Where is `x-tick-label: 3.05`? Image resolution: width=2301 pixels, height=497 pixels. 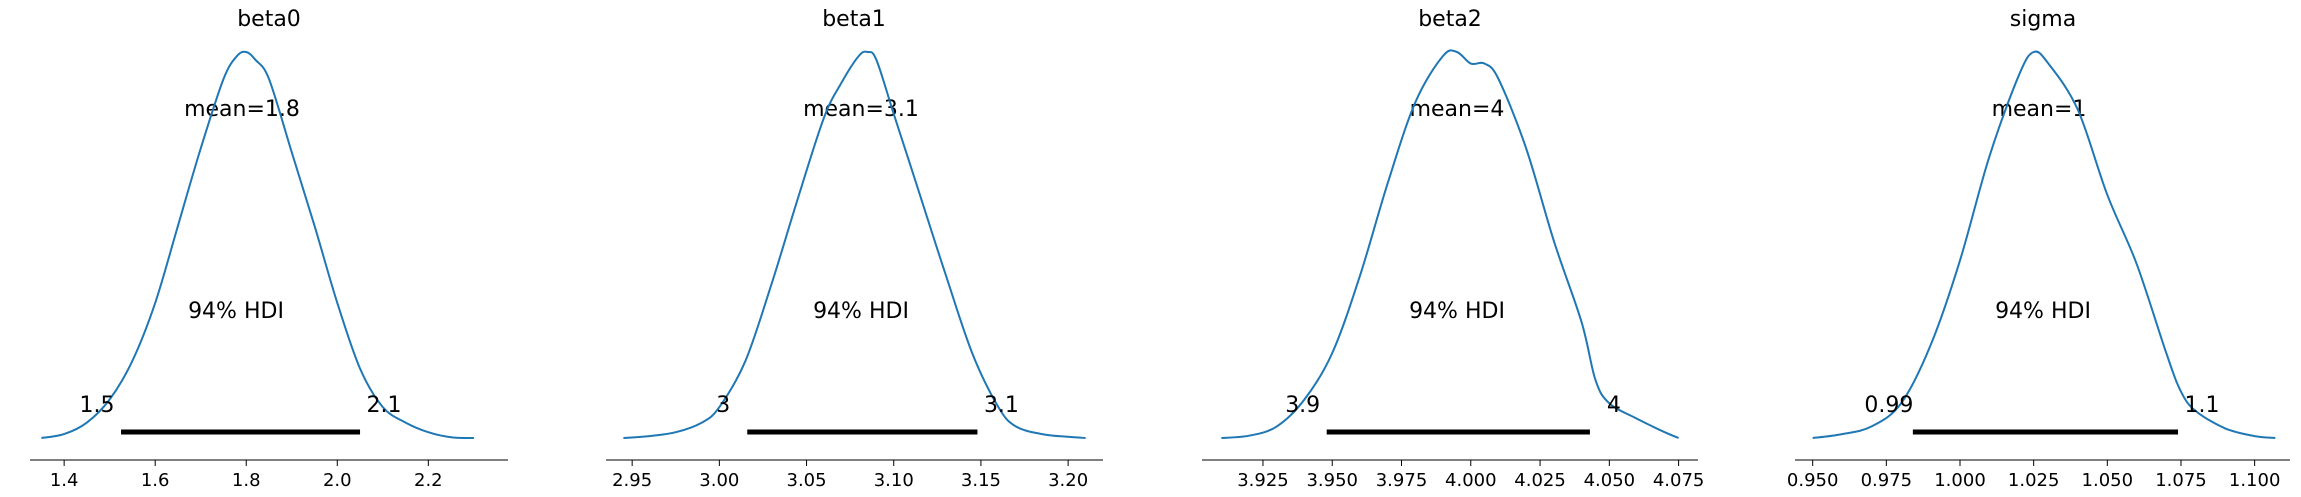 x-tick-label: 3.05 is located at coordinates (807, 480).